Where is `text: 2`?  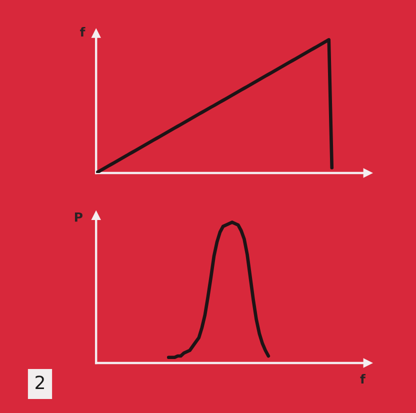 text: 2 is located at coordinates (40, 382).